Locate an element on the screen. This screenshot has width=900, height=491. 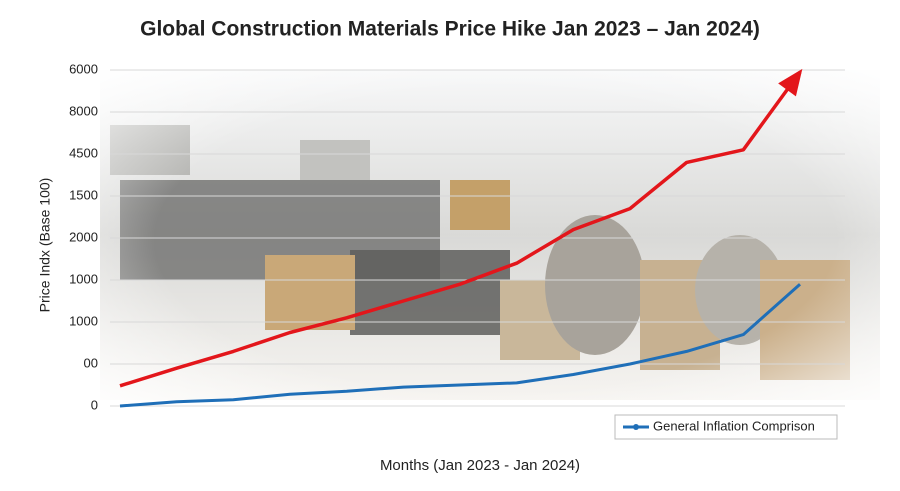
y-tick-label: 00 is located at coordinates (91, 362).